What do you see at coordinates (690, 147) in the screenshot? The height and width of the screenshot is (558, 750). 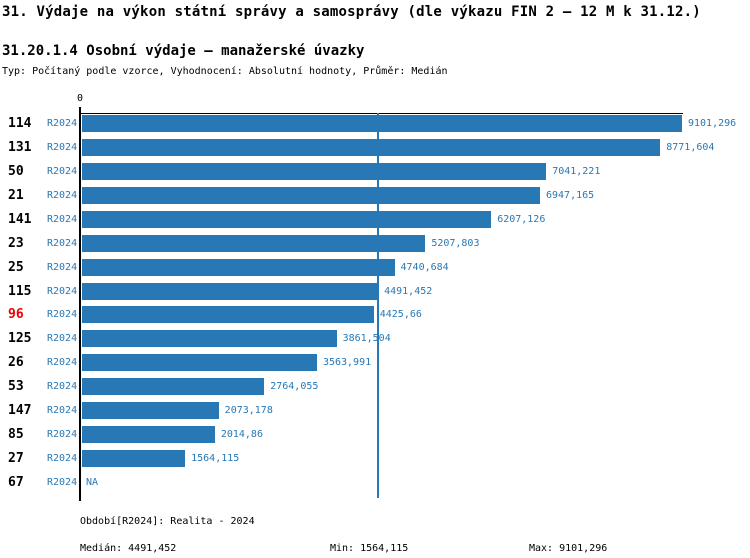 I see `row-value-label: 8771,604` at bounding box center [690, 147].